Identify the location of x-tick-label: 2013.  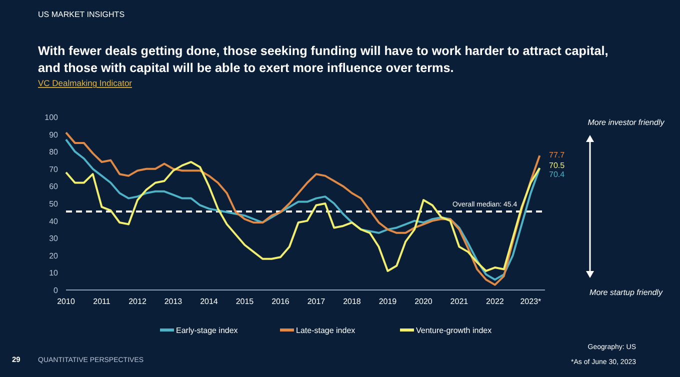
(173, 301).